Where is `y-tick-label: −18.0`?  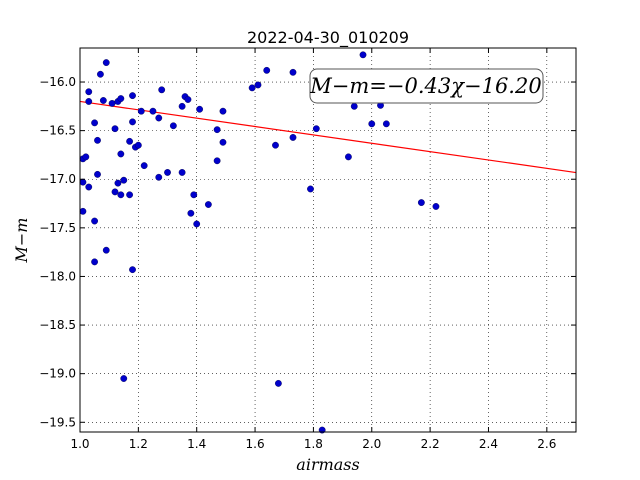 y-tick-label: −18.0 is located at coordinates (57, 276).